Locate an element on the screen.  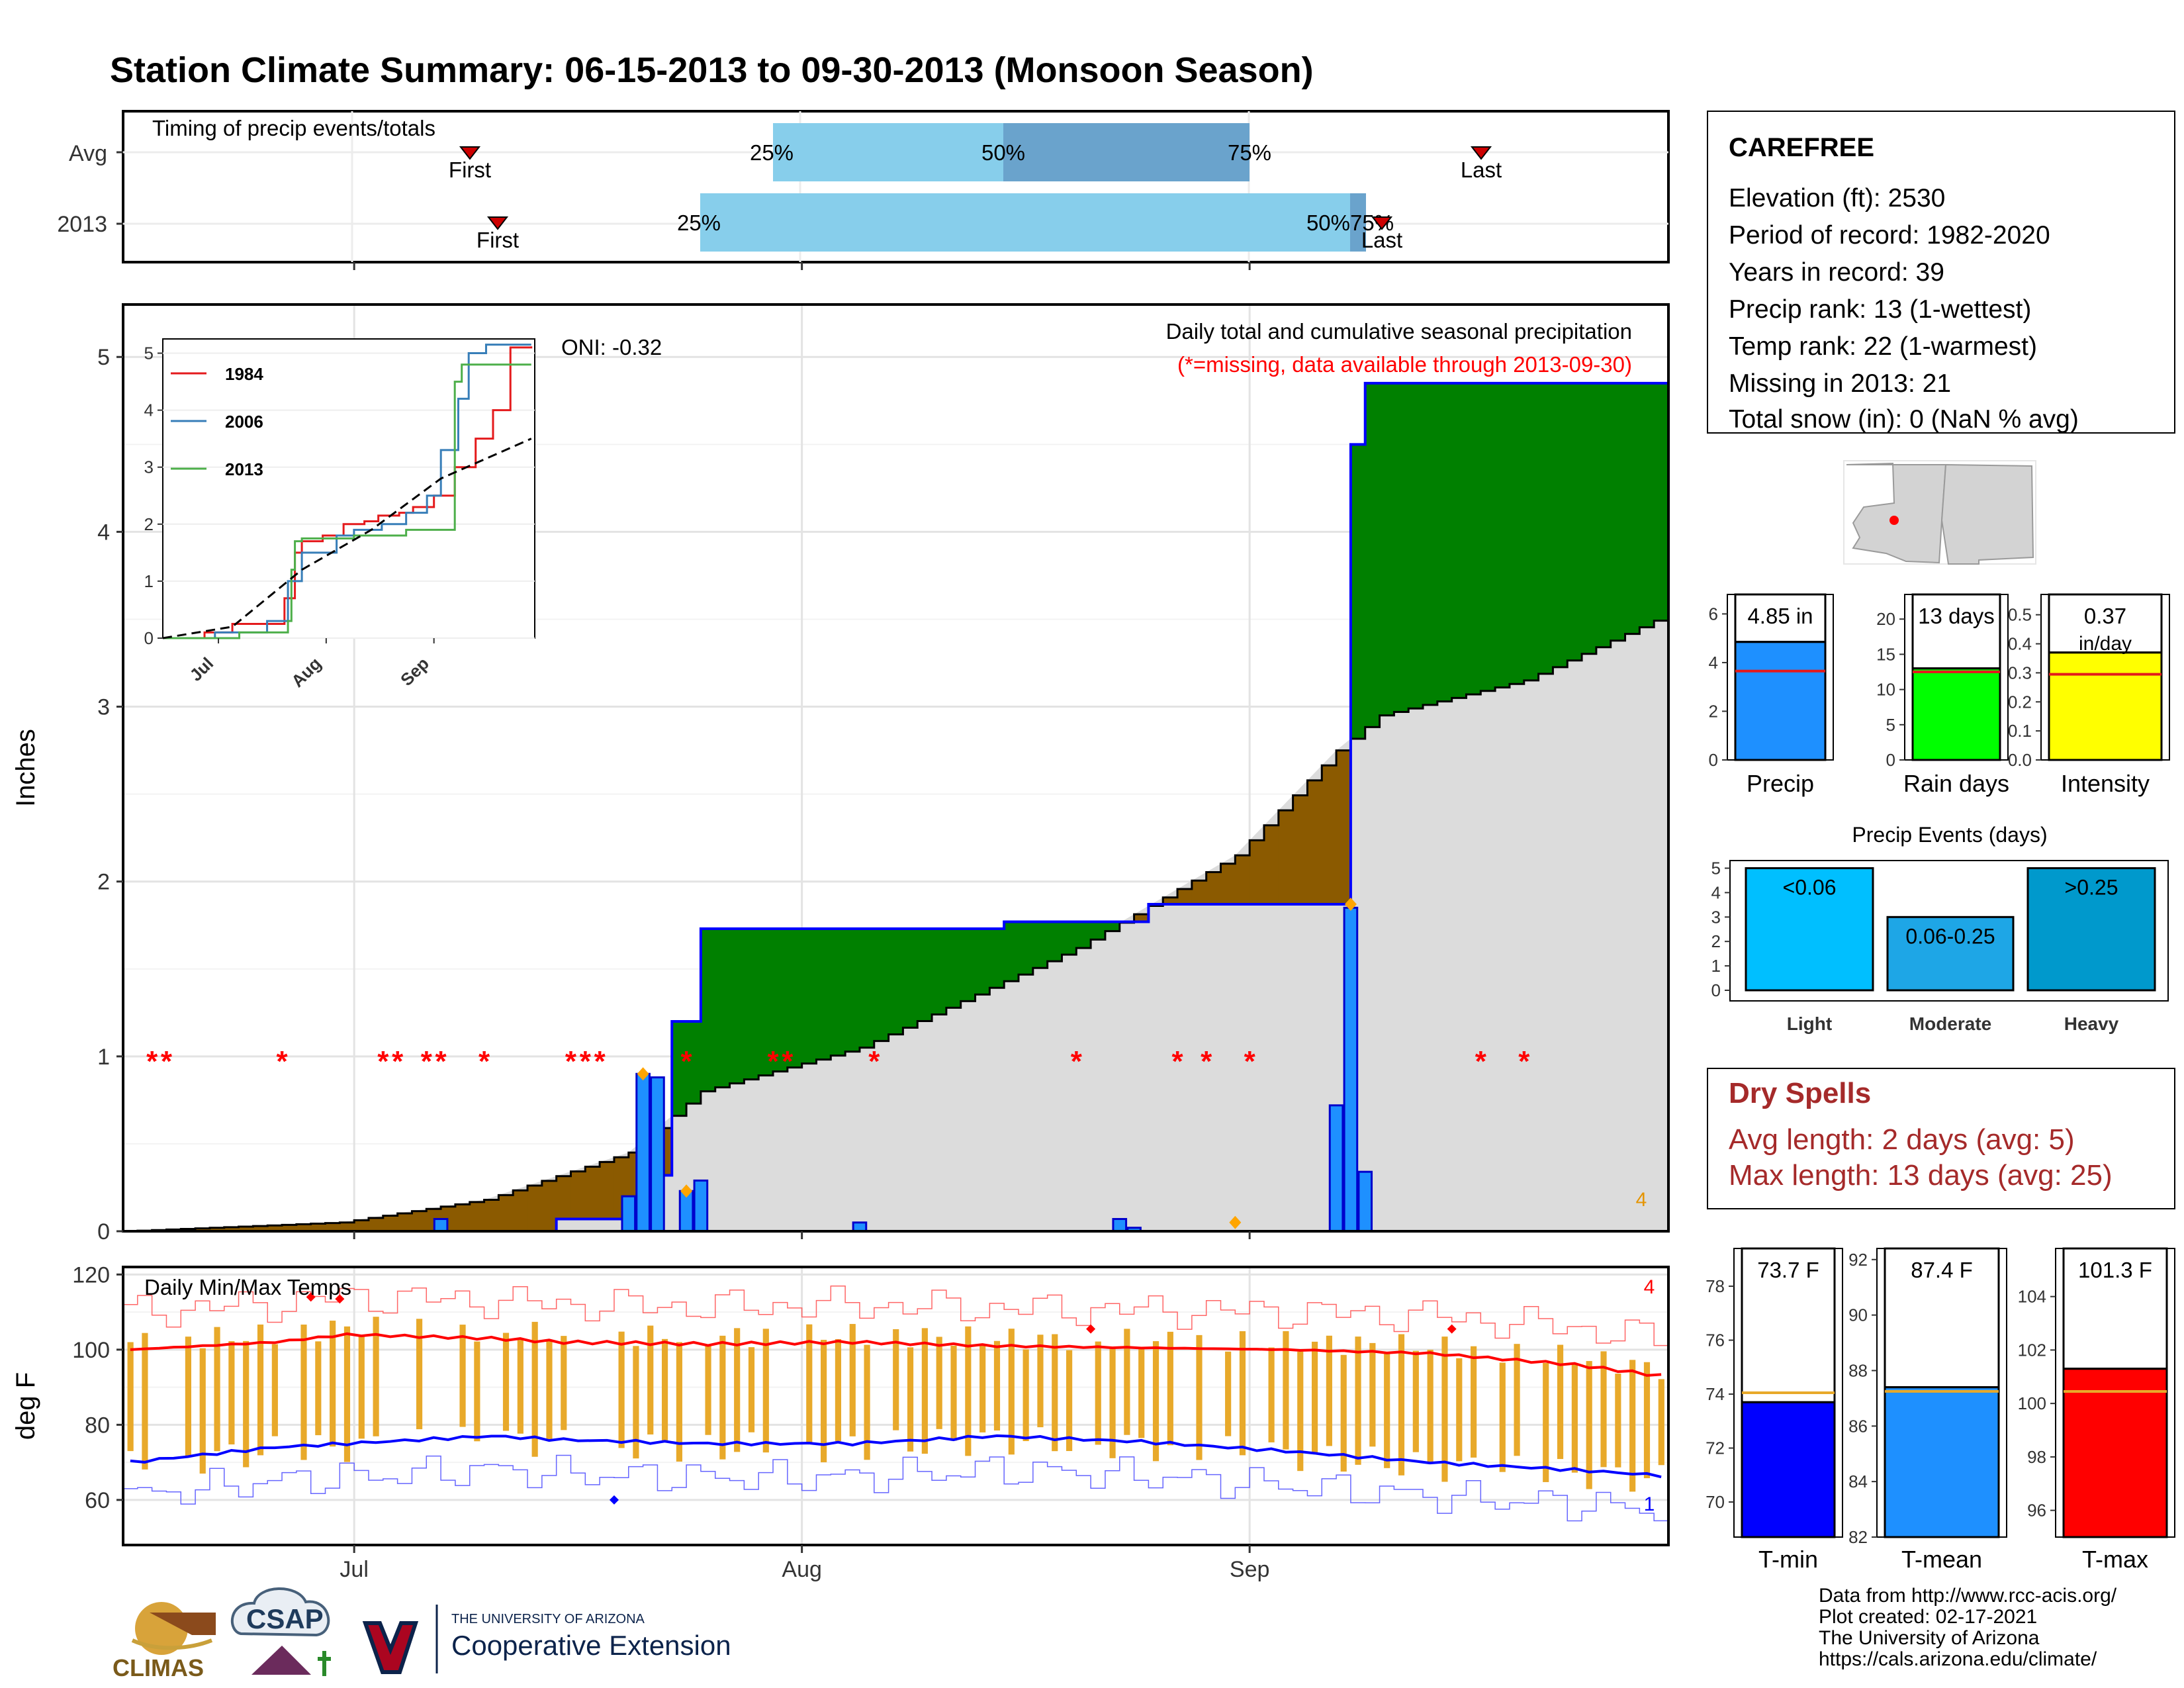
summary-y-tick-label: 0.1 is located at coordinates (2020, 731).